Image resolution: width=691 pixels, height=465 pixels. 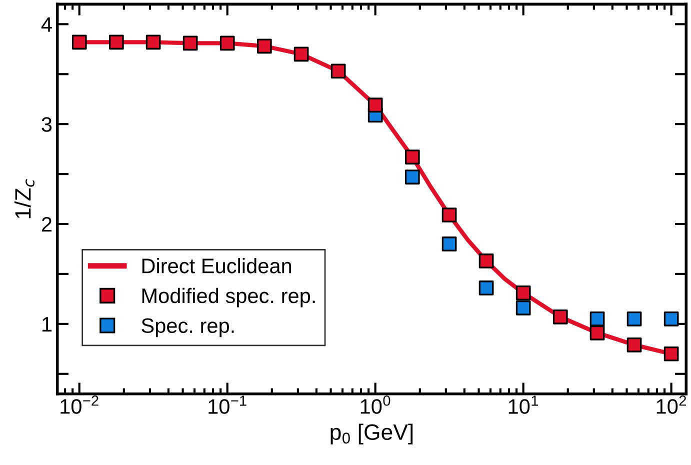 What do you see at coordinates (228, 298) in the screenshot?
I see `legend-label: Modified spec. rep.` at bounding box center [228, 298].